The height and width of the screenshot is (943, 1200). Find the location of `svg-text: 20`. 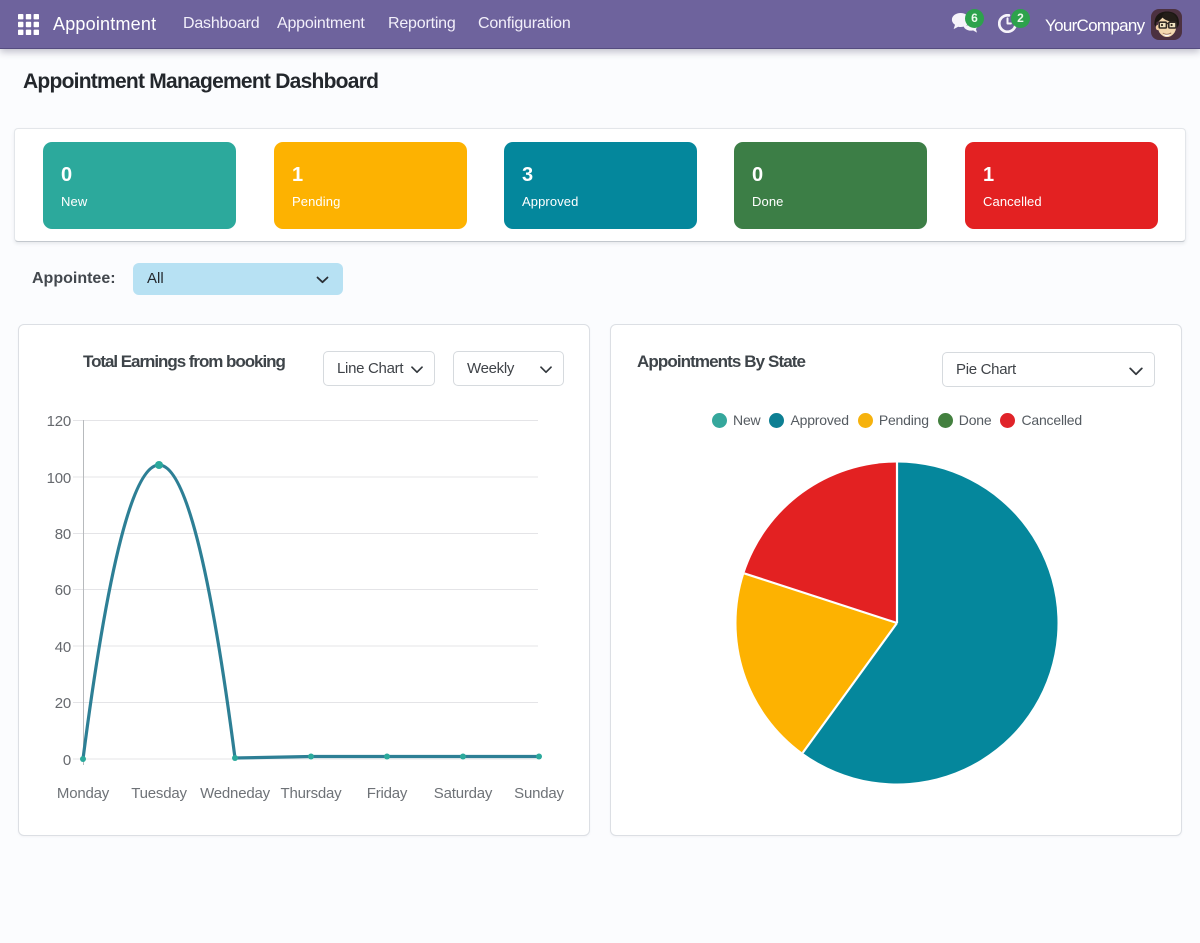

svg-text: 20 is located at coordinates (63, 703).